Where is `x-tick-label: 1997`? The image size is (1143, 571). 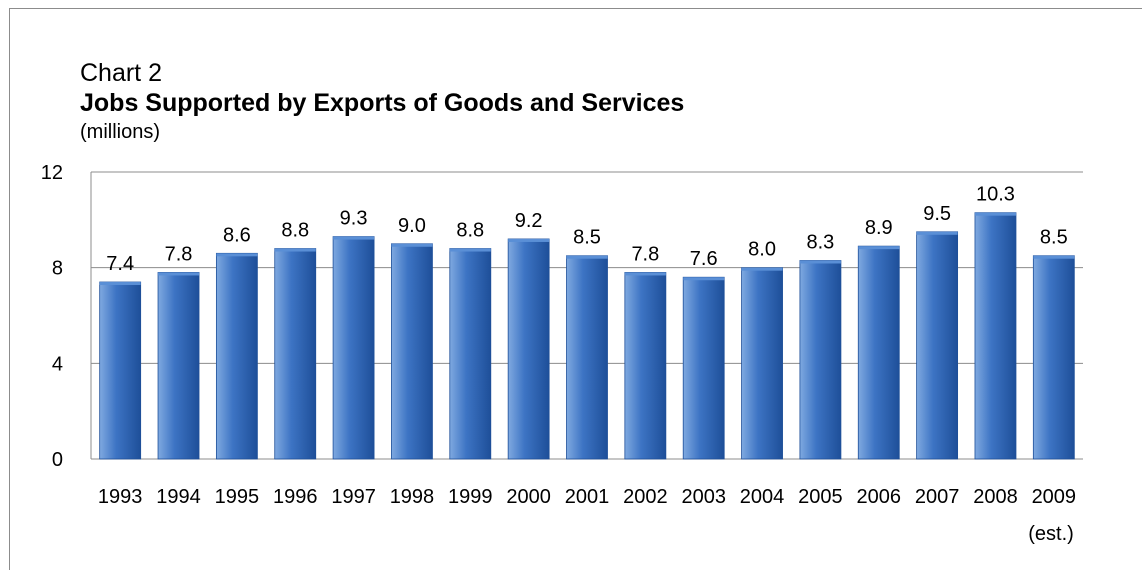 x-tick-label: 1997 is located at coordinates (353, 497).